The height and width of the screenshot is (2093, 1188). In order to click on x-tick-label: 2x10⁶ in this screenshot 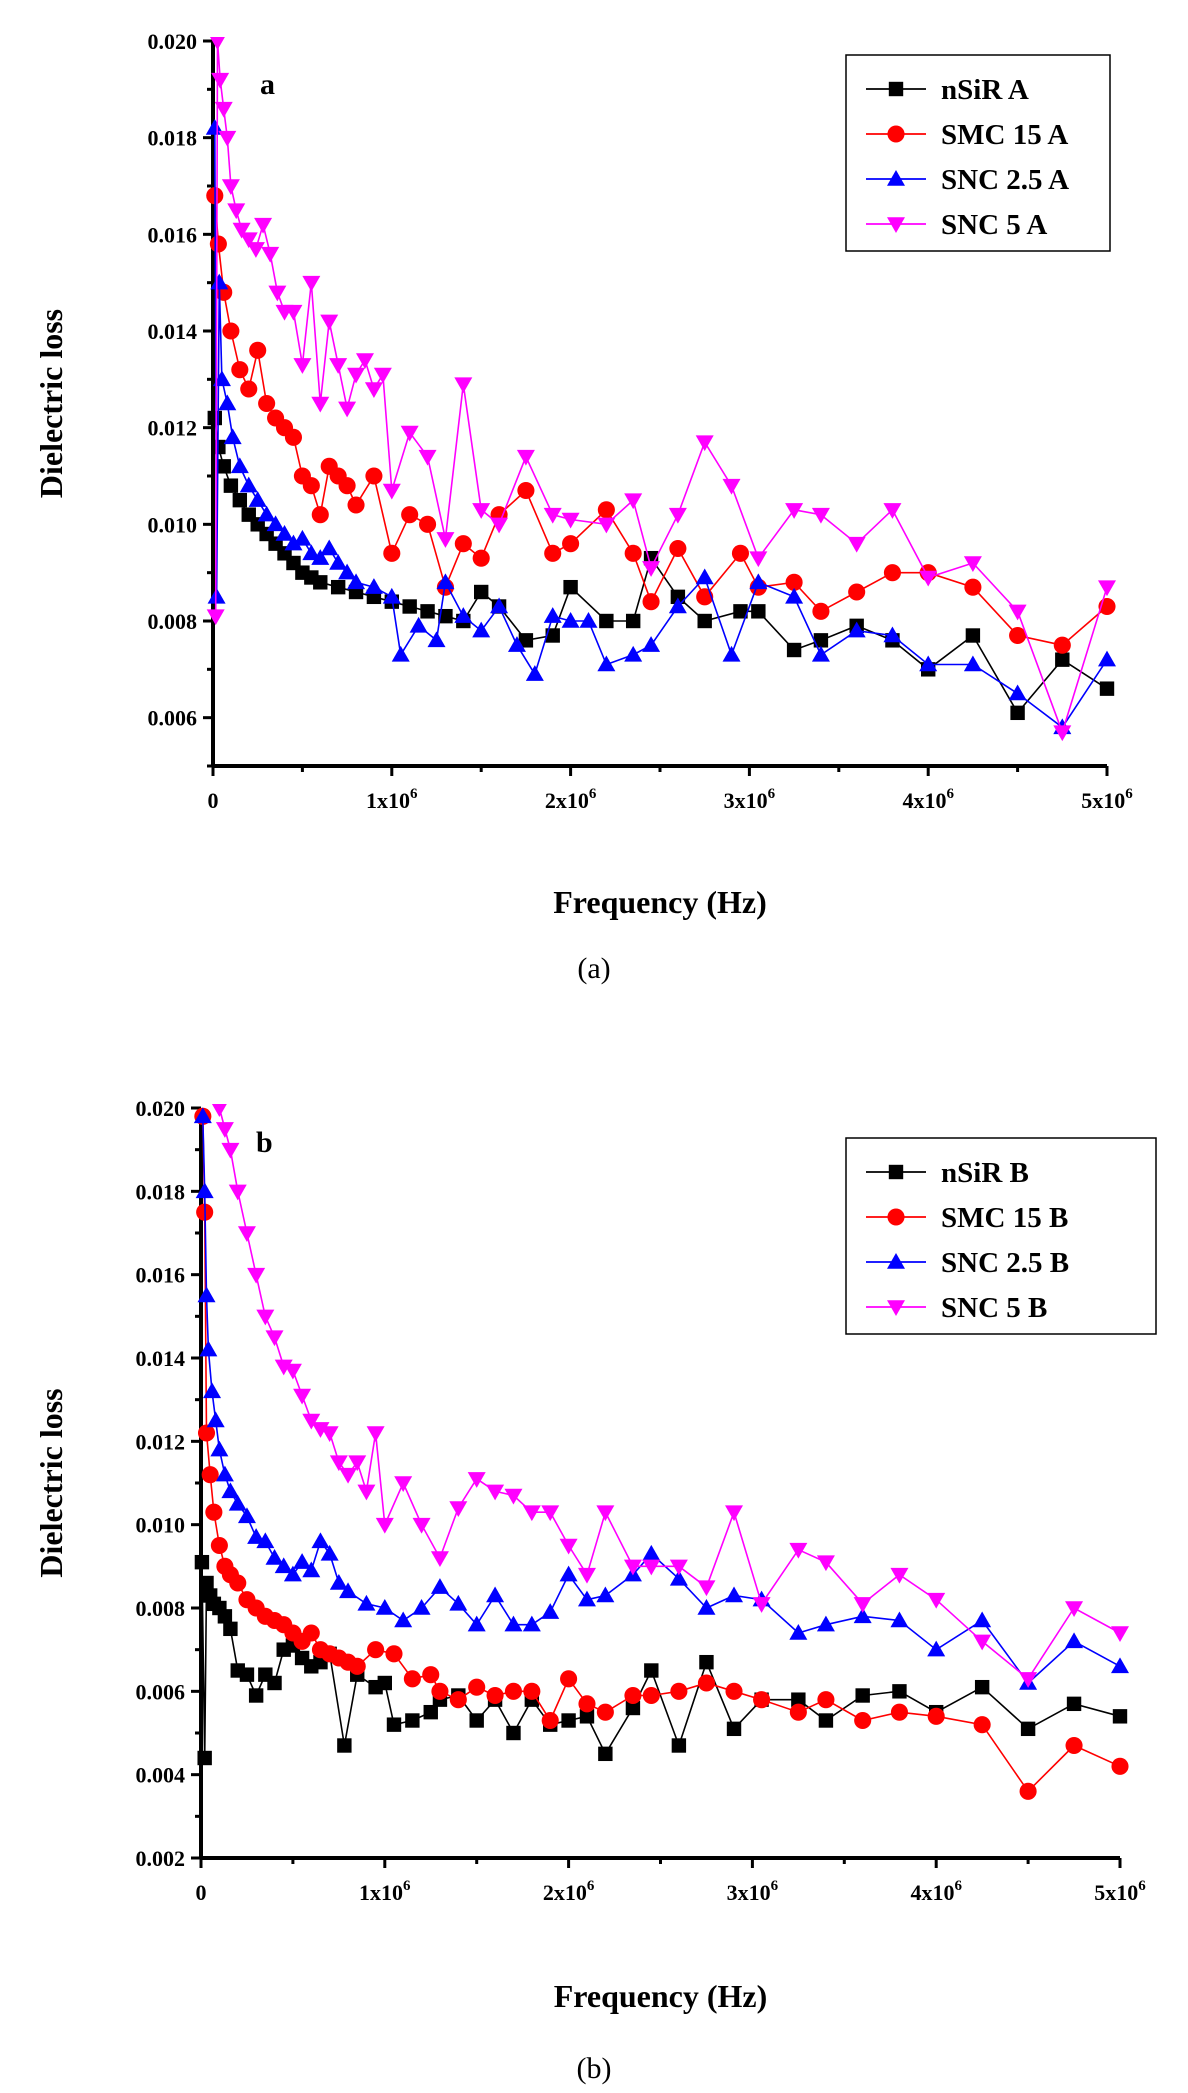, I will do `click(569, 1891)`.